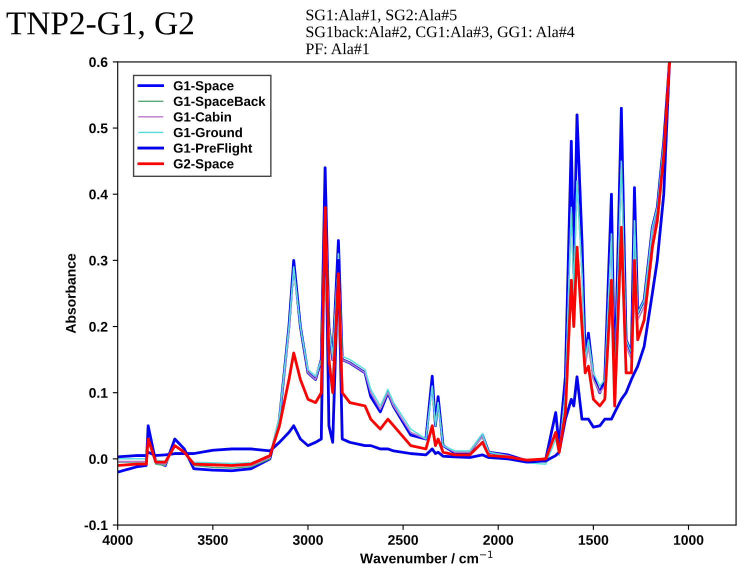 This screenshot has height=584, width=745. What do you see at coordinates (403, 540) in the screenshot?
I see `x-tick-label: 2500` at bounding box center [403, 540].